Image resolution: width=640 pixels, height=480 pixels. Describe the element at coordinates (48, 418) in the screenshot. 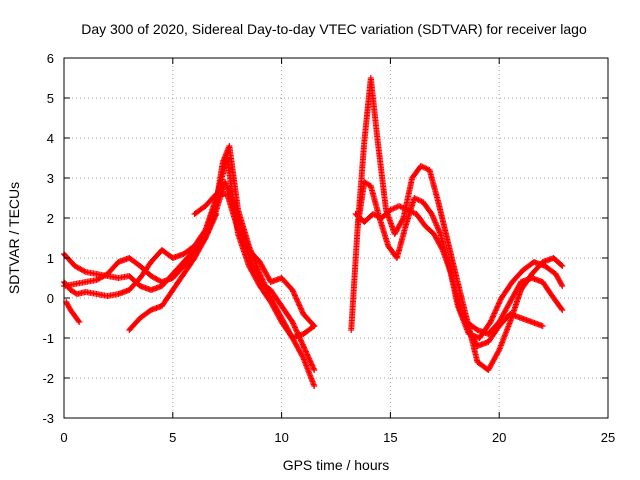

I see `y-tick-label: -3` at that location.